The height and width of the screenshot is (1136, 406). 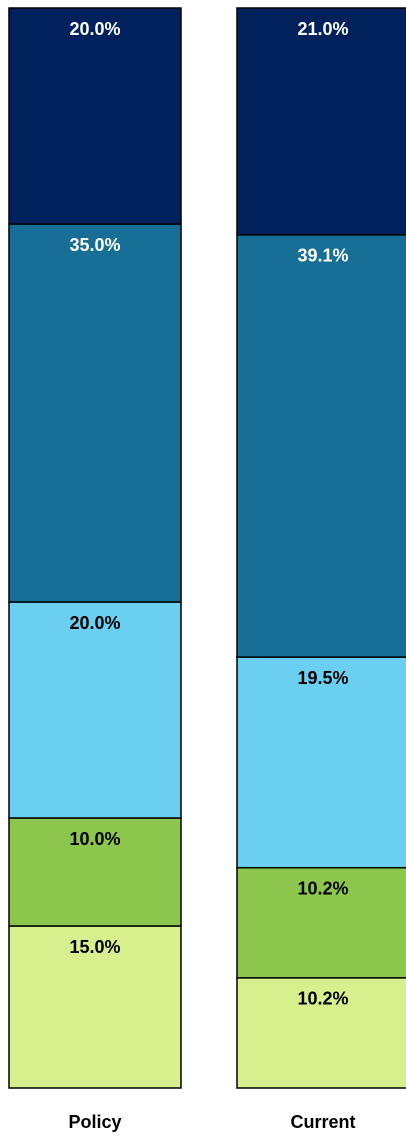 What do you see at coordinates (322, 256) in the screenshot?
I see `value-label: 39.1%` at bounding box center [322, 256].